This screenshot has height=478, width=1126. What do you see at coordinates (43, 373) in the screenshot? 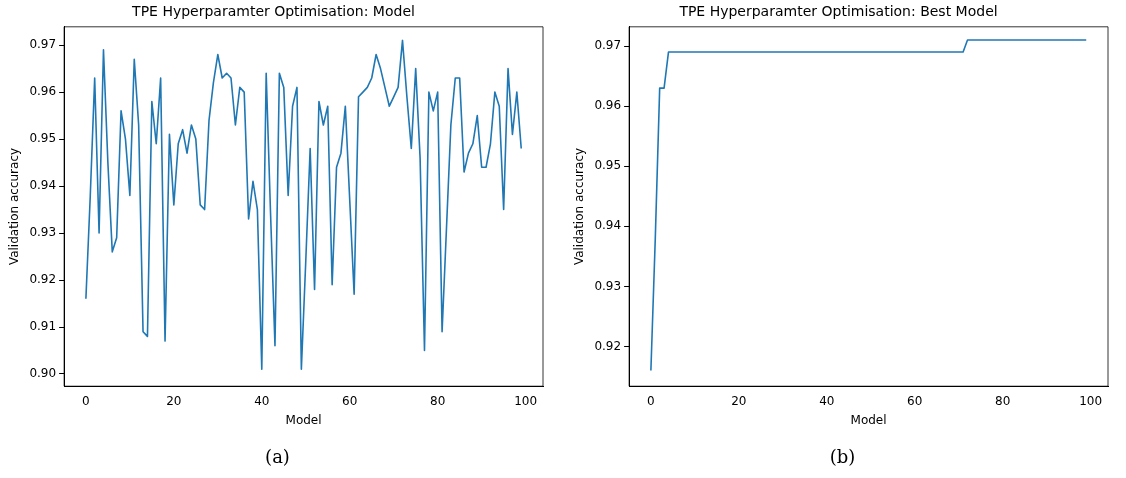
I see `y-tick-label: 0.90` at bounding box center [43, 373].